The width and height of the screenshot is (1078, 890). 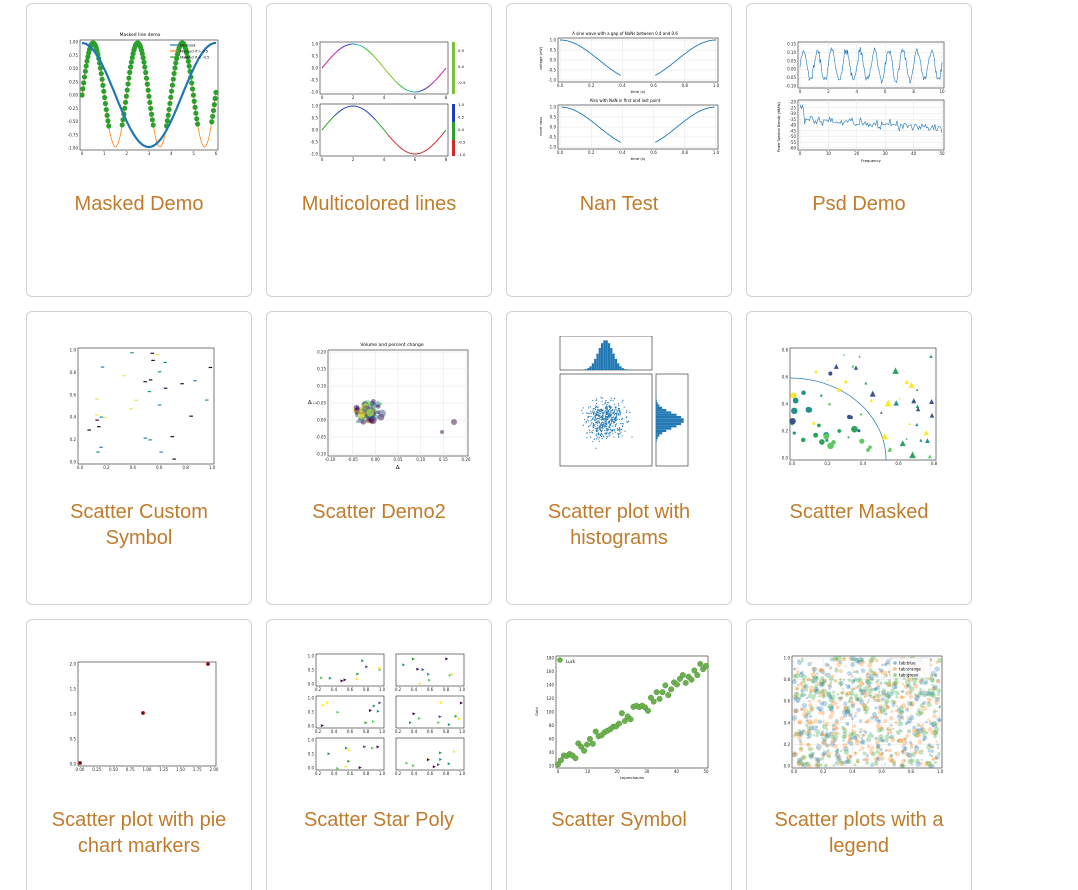 What do you see at coordinates (80, 763) in the screenshot?
I see `pie-marker` at bounding box center [80, 763].